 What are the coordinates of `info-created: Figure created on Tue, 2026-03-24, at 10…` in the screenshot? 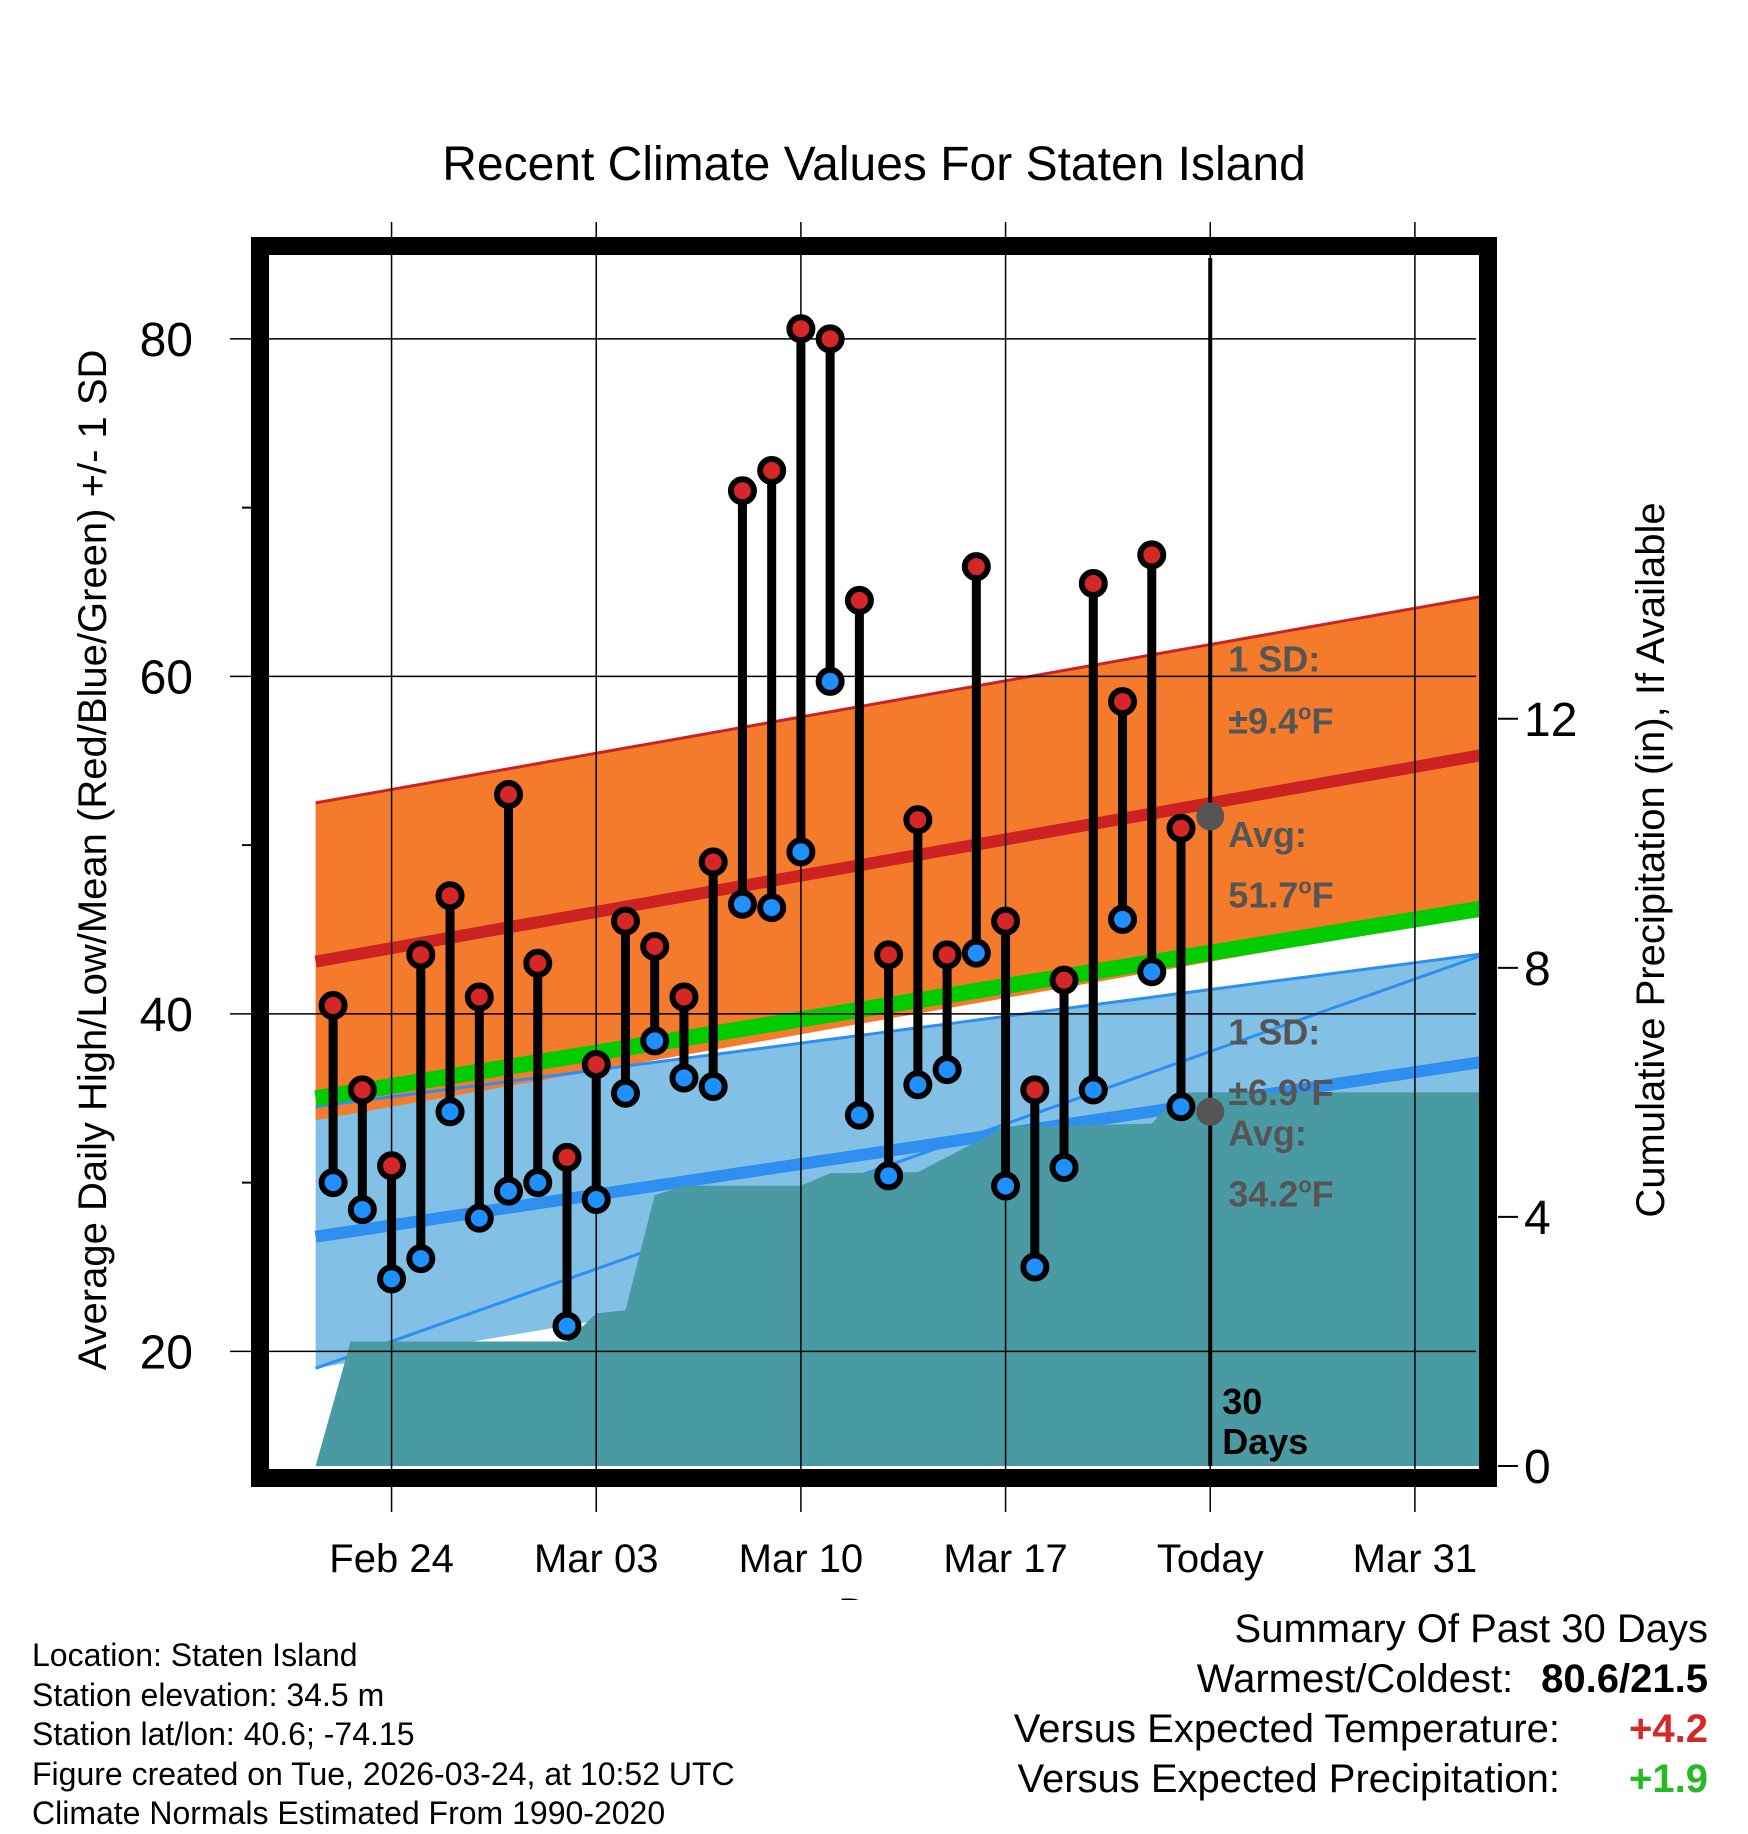 It's located at (383, 1773).